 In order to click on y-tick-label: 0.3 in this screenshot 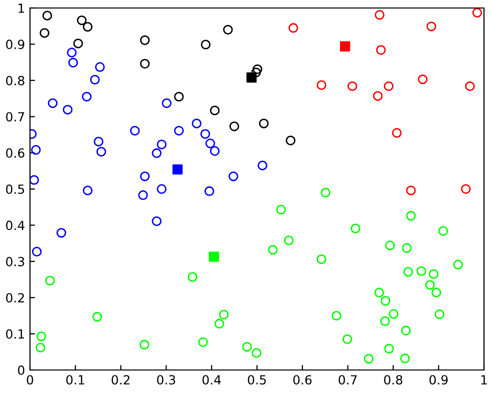, I will do `click(15, 261)`.